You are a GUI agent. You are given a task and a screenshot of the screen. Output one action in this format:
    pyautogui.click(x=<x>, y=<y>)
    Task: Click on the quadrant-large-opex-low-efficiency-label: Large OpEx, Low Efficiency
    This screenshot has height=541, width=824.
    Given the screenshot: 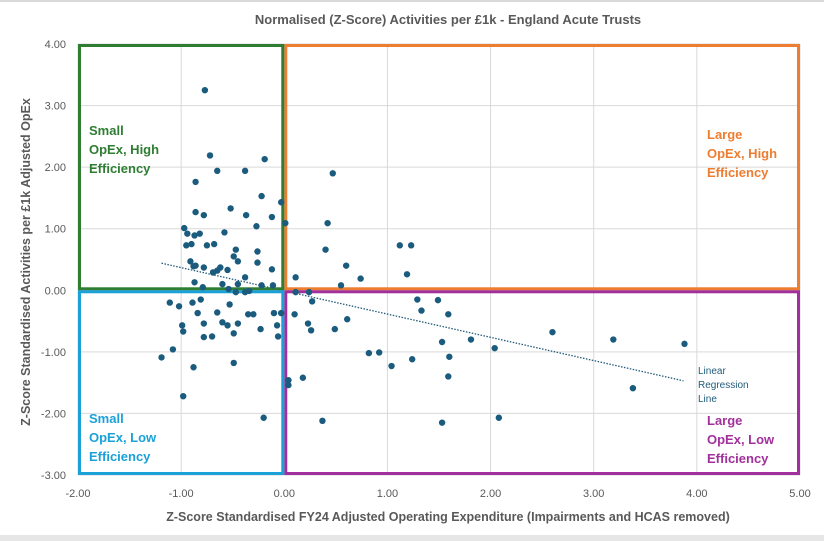 What is the action you would take?
    pyautogui.click(x=741, y=439)
    